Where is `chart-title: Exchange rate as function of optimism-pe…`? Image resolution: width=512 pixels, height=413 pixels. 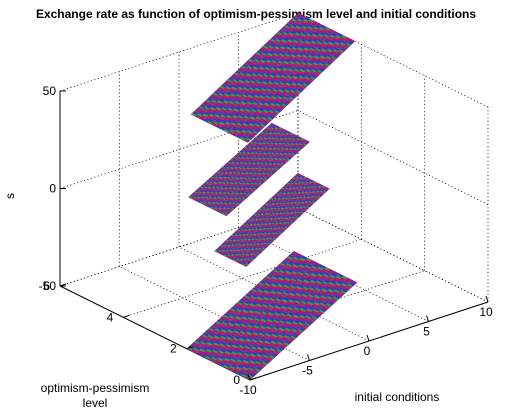 chart-title: Exchange rate as function of optimism-pe… is located at coordinates (256, 14).